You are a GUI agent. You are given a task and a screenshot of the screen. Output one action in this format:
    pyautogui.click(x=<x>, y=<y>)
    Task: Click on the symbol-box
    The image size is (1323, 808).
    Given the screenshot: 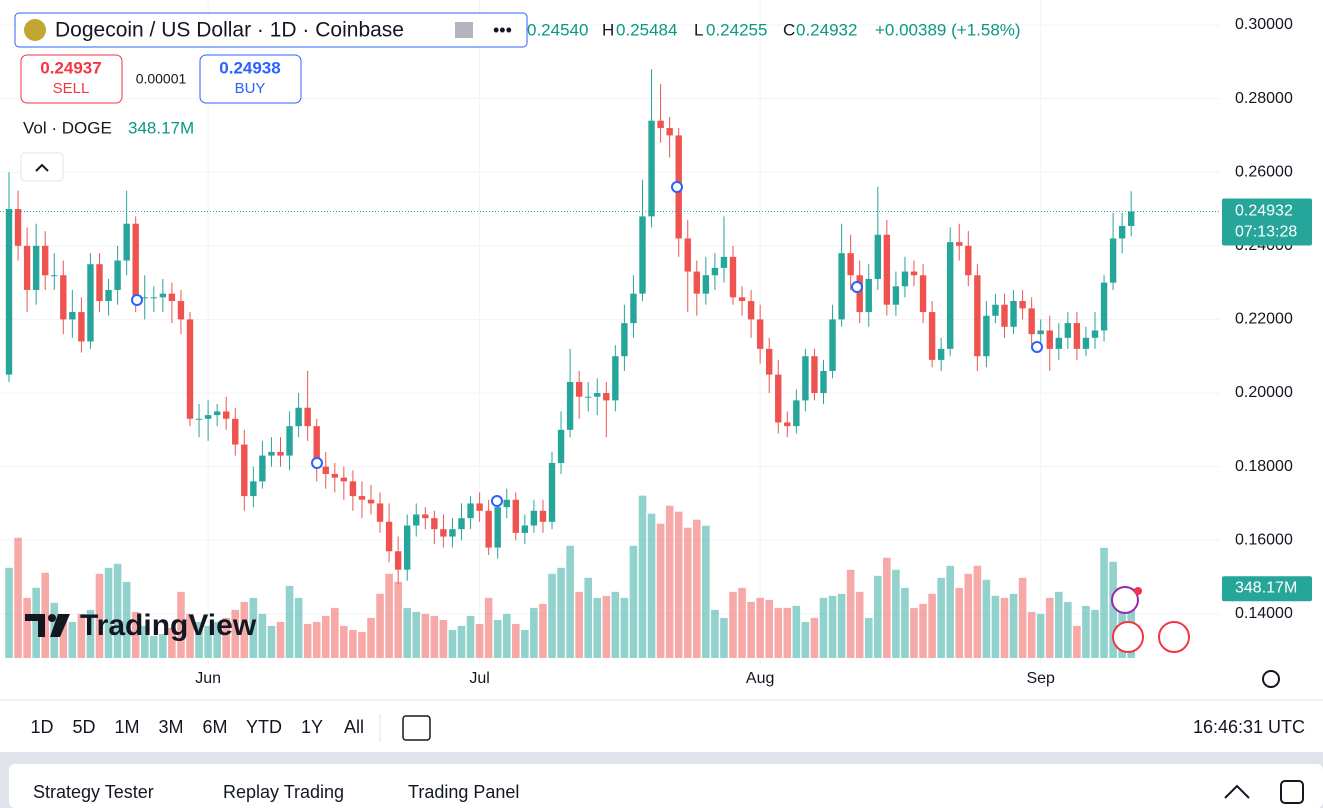 What is the action you would take?
    pyautogui.click(x=271, y=30)
    